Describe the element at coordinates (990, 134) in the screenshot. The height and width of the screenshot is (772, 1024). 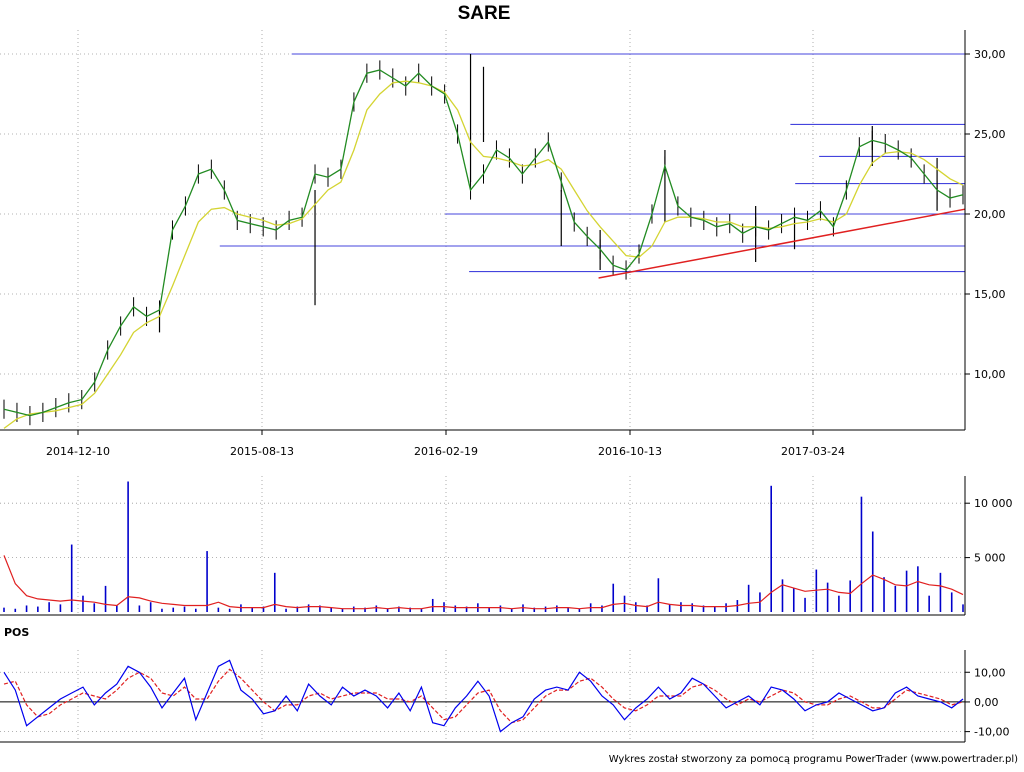
I see `price-y-tick-label: 25,00` at that location.